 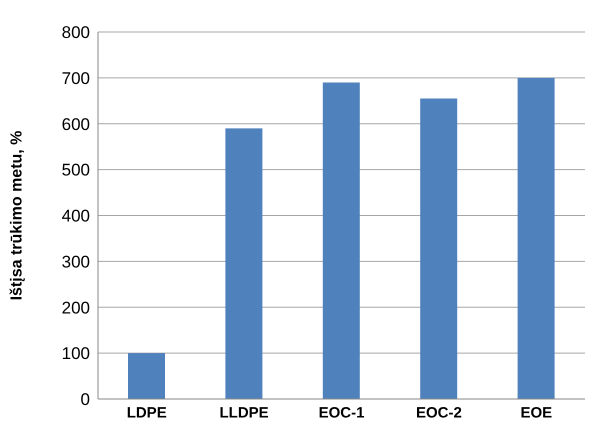 What do you see at coordinates (244, 413) in the screenshot?
I see `x-tick-label: LLDPE` at bounding box center [244, 413].